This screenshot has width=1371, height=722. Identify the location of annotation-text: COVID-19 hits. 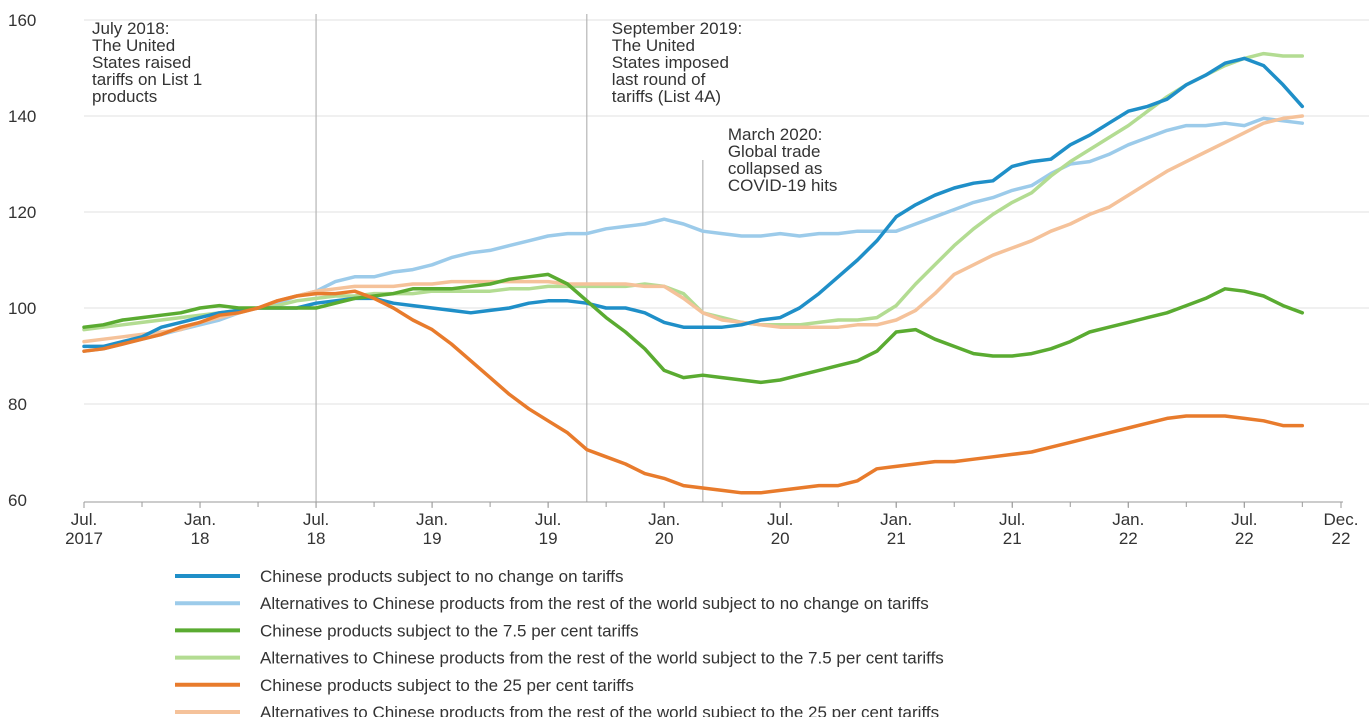
(783, 185).